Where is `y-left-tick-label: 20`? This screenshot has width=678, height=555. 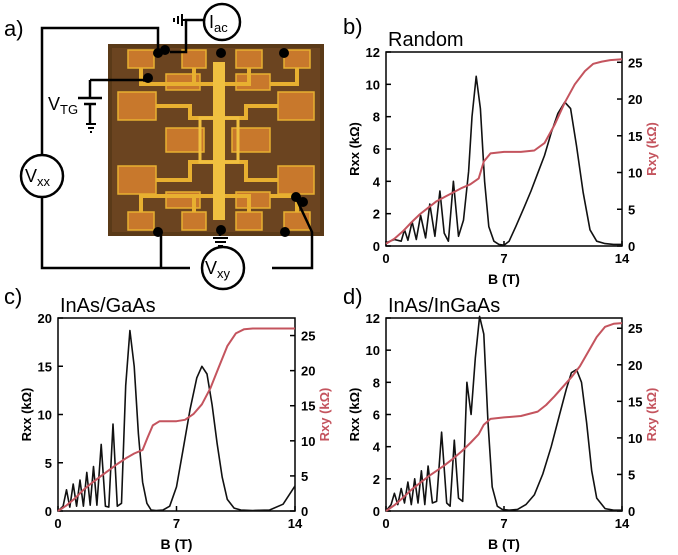
y-left-tick-label: 20 is located at coordinates (45, 318).